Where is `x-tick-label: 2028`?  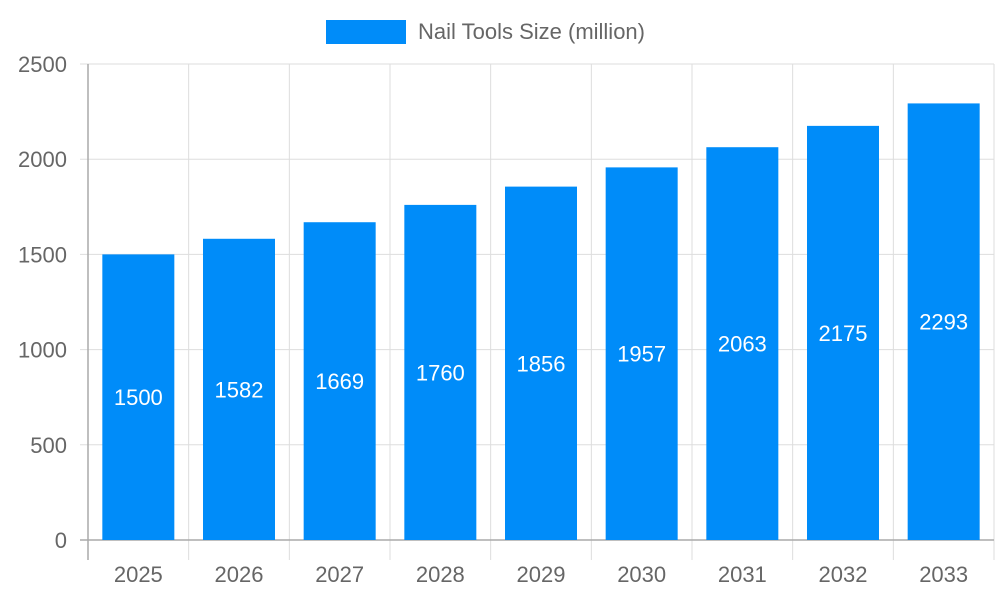 x-tick-label: 2028 is located at coordinates (440, 574).